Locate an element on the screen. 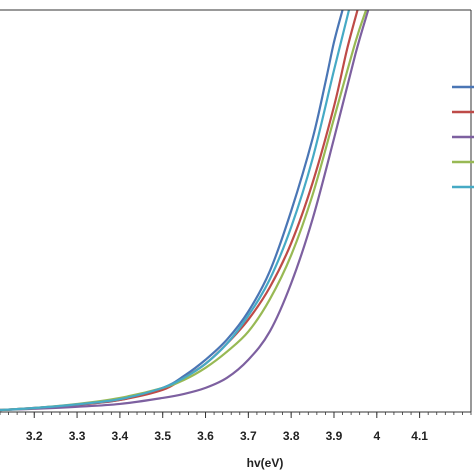 This screenshot has height=474, width=474. x-tick-label: 3.5 is located at coordinates (162, 436).